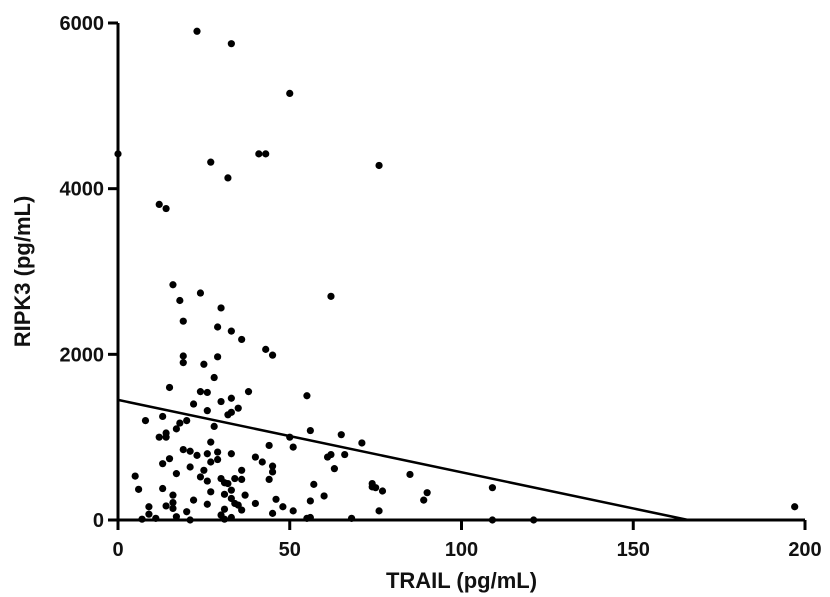 Image resolution: width=830 pixels, height=597 pixels. Describe the element at coordinates (290, 550) in the screenshot. I see `x-tick-label: 50` at that location.